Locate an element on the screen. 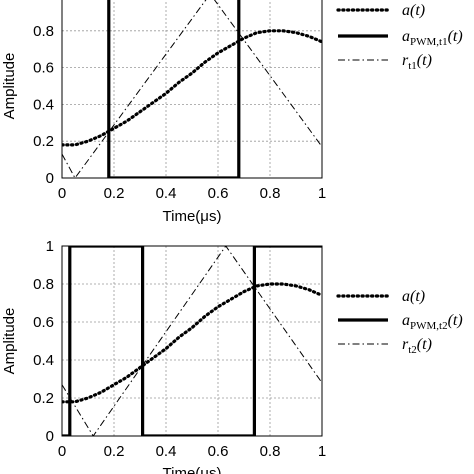 The height and width of the screenshot is (474, 474). legend-entry-2: rt2(t) is located at coordinates (417, 346).